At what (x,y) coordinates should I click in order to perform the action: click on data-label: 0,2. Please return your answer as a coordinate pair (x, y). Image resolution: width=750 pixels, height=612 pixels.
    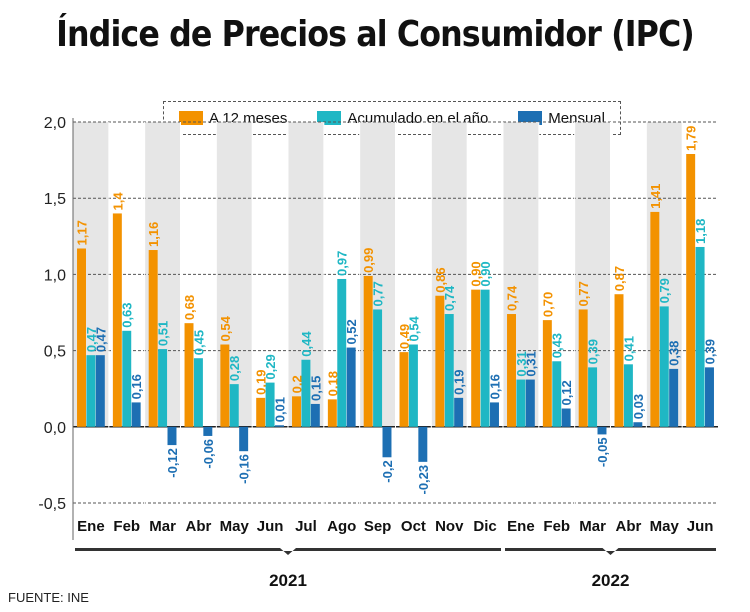
    Looking at the image, I should click on (297, 384).